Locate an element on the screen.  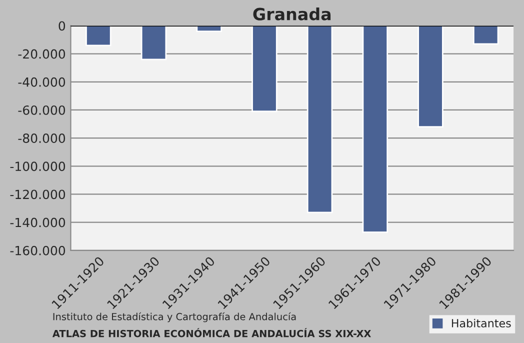
y-tick-label: -20.000 is located at coordinates (42, 54).